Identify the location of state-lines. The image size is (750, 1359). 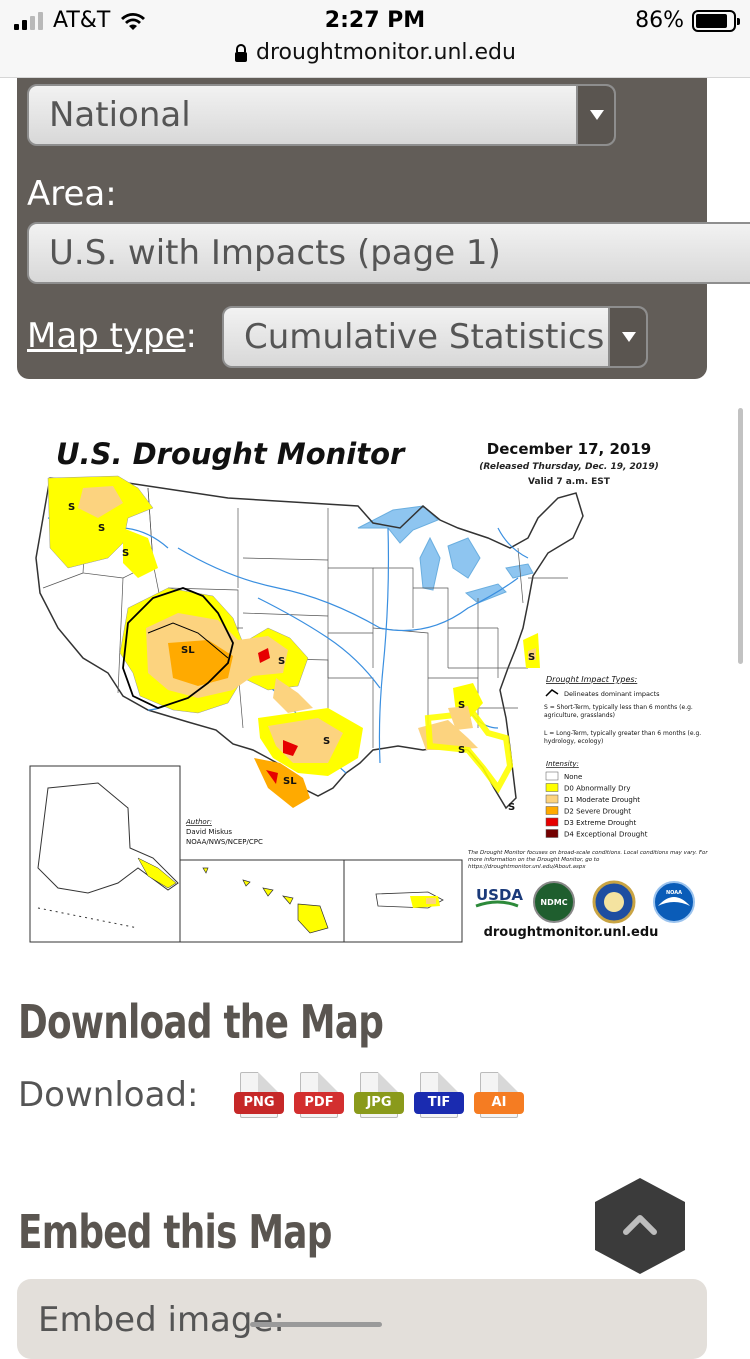
(305, 617).